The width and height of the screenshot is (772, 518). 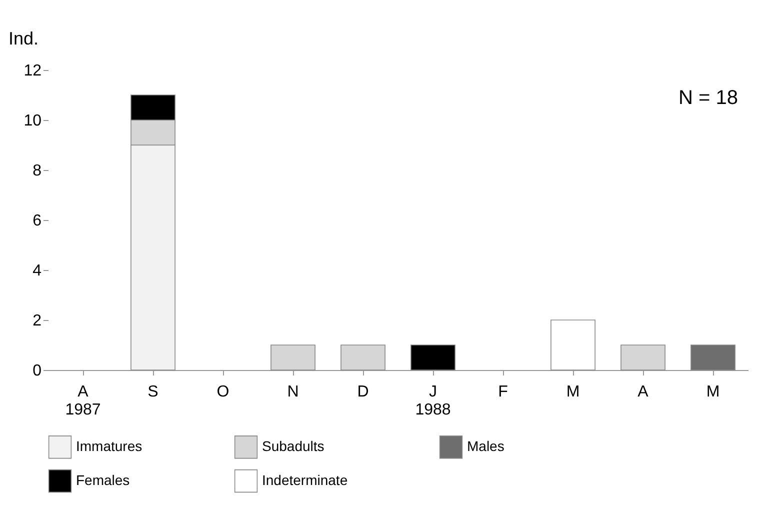 What do you see at coordinates (293, 392) in the screenshot?
I see `x-tick-label: N` at bounding box center [293, 392].